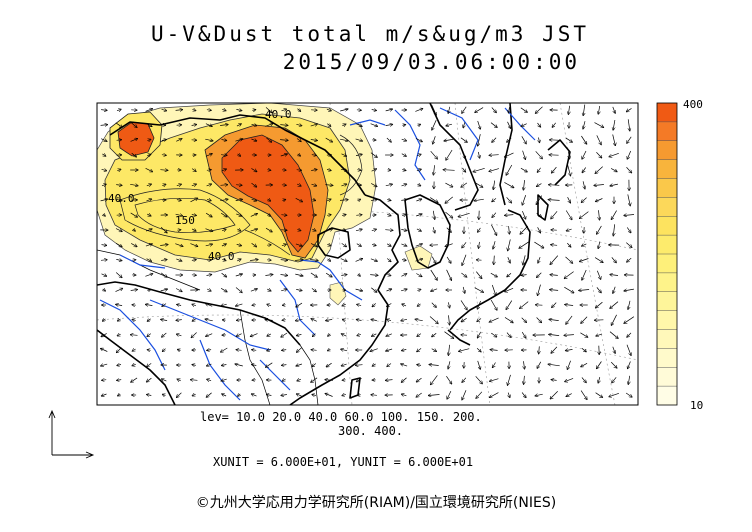  What do you see at coordinates (369, 34) in the screenshot?
I see `map-title-line1: U-V&Dust total m/s&ug/m3 JST` at bounding box center [369, 34].